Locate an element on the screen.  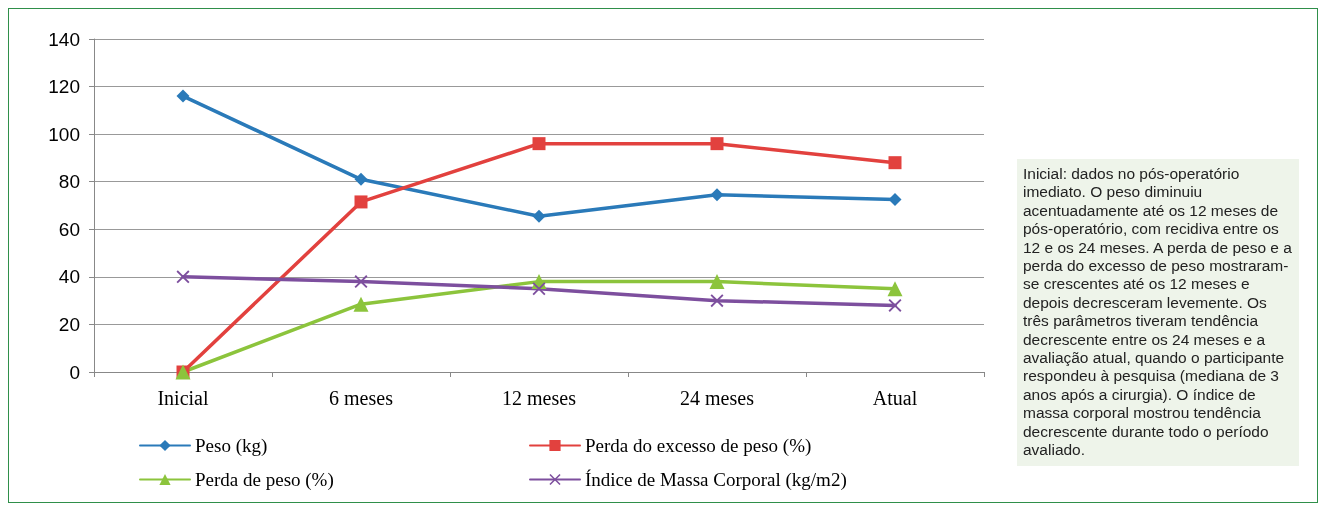
y-tick-label: 20 is located at coordinates (69, 324).